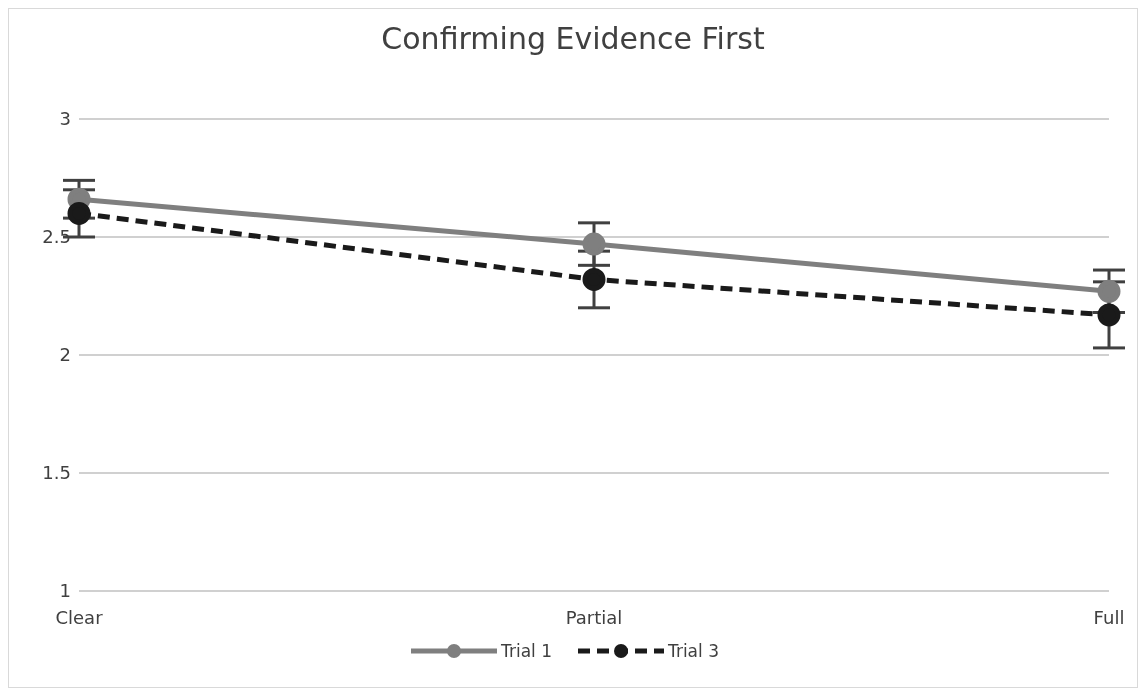  I want to click on y-tick-label: 1.5, so click(56, 473).